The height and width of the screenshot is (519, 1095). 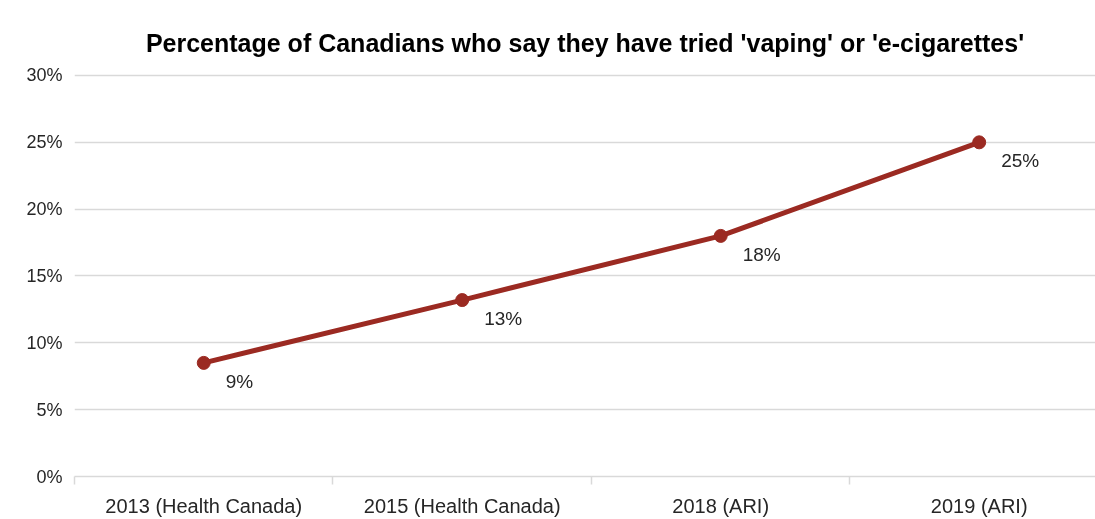 What do you see at coordinates (49, 476) in the screenshot?
I see `y-tick-label: 0%` at bounding box center [49, 476].